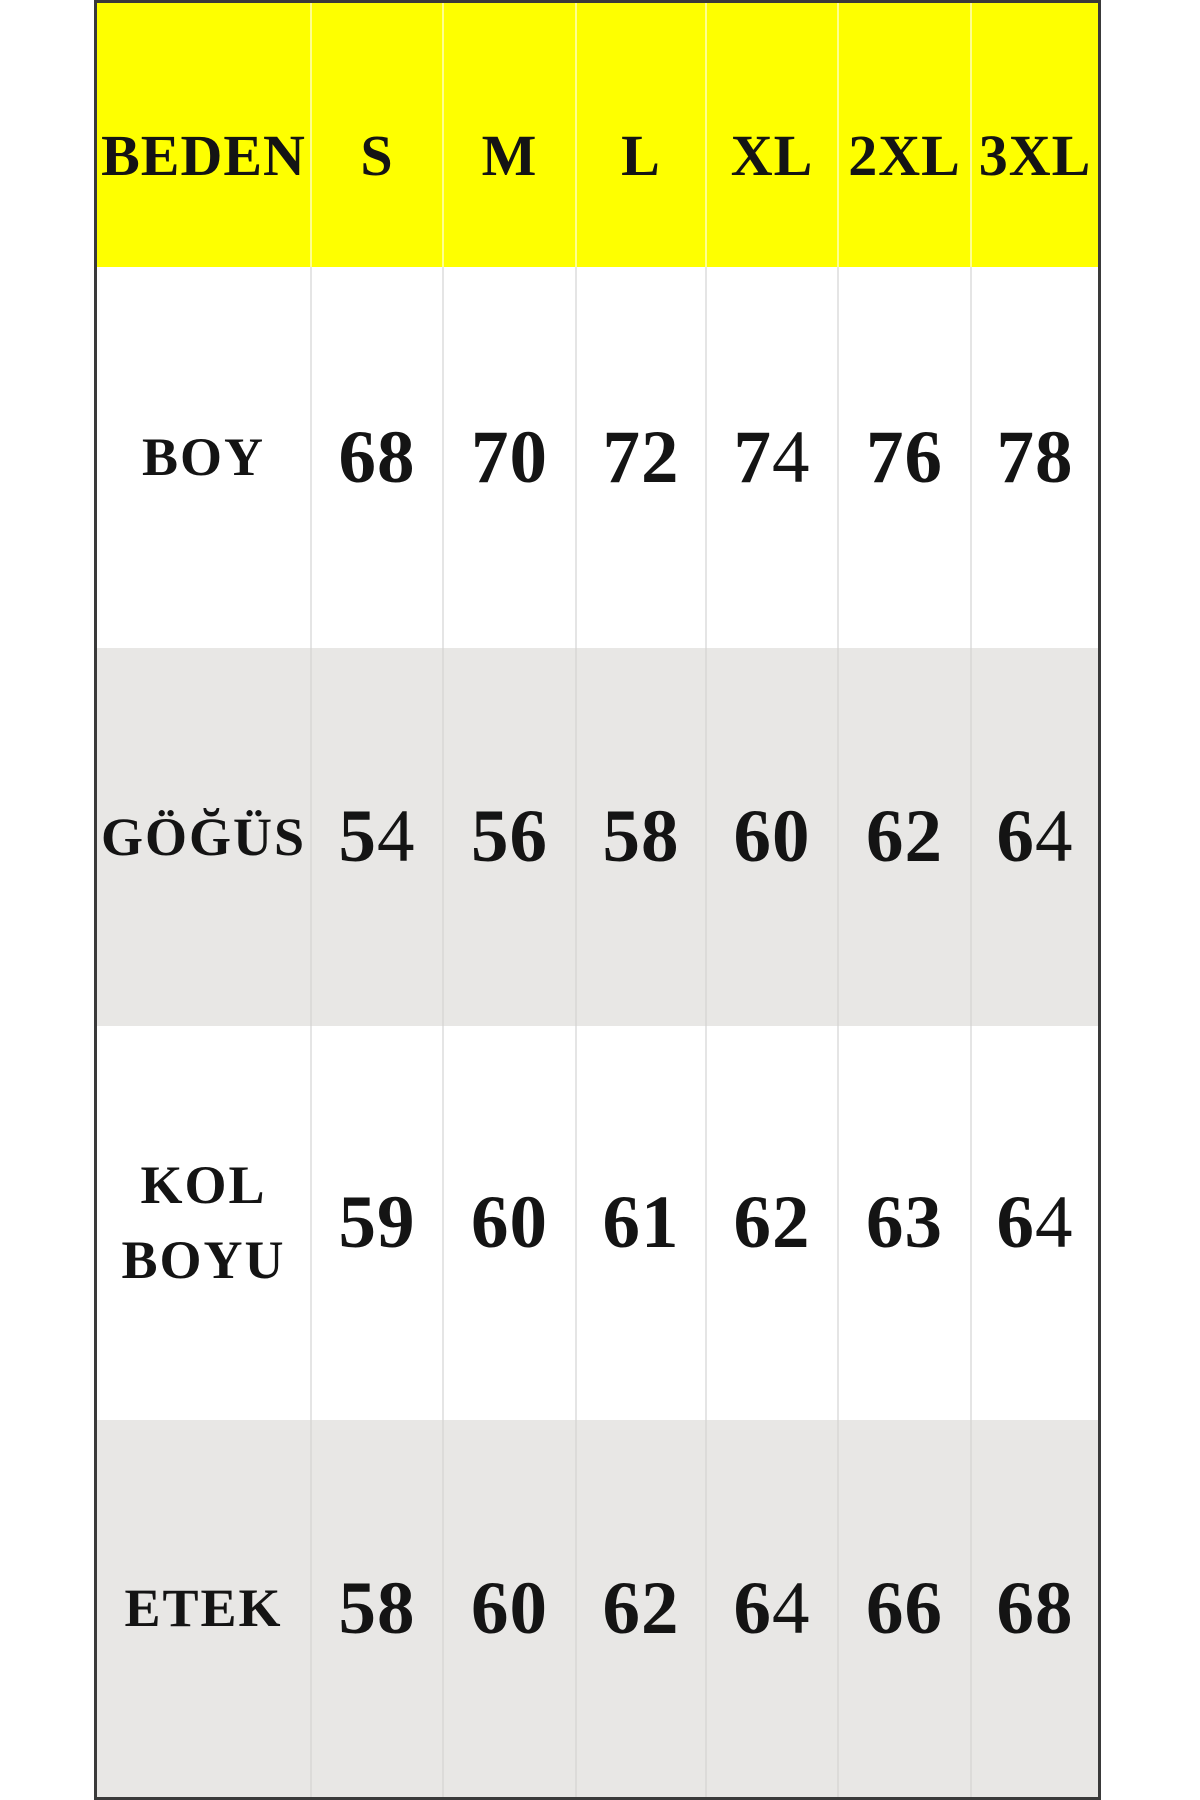 This screenshot has width=1200, height=1800. I want to click on col-header-beden: BEDEN, so click(203, 155).